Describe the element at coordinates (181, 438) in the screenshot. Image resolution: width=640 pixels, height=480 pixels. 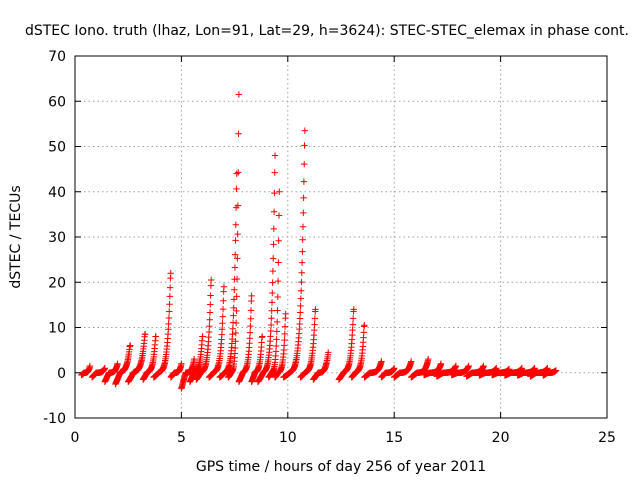
I see `x-tick-label: 5` at that location.